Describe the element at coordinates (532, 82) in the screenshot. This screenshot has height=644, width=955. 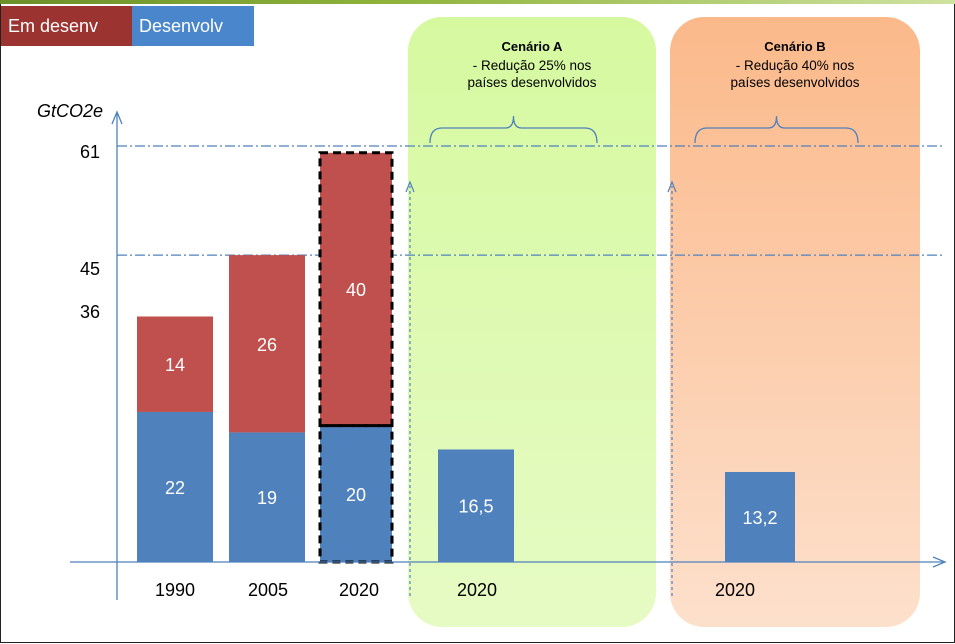
I see `scenario-a-line2: países desenvolvidos` at that location.